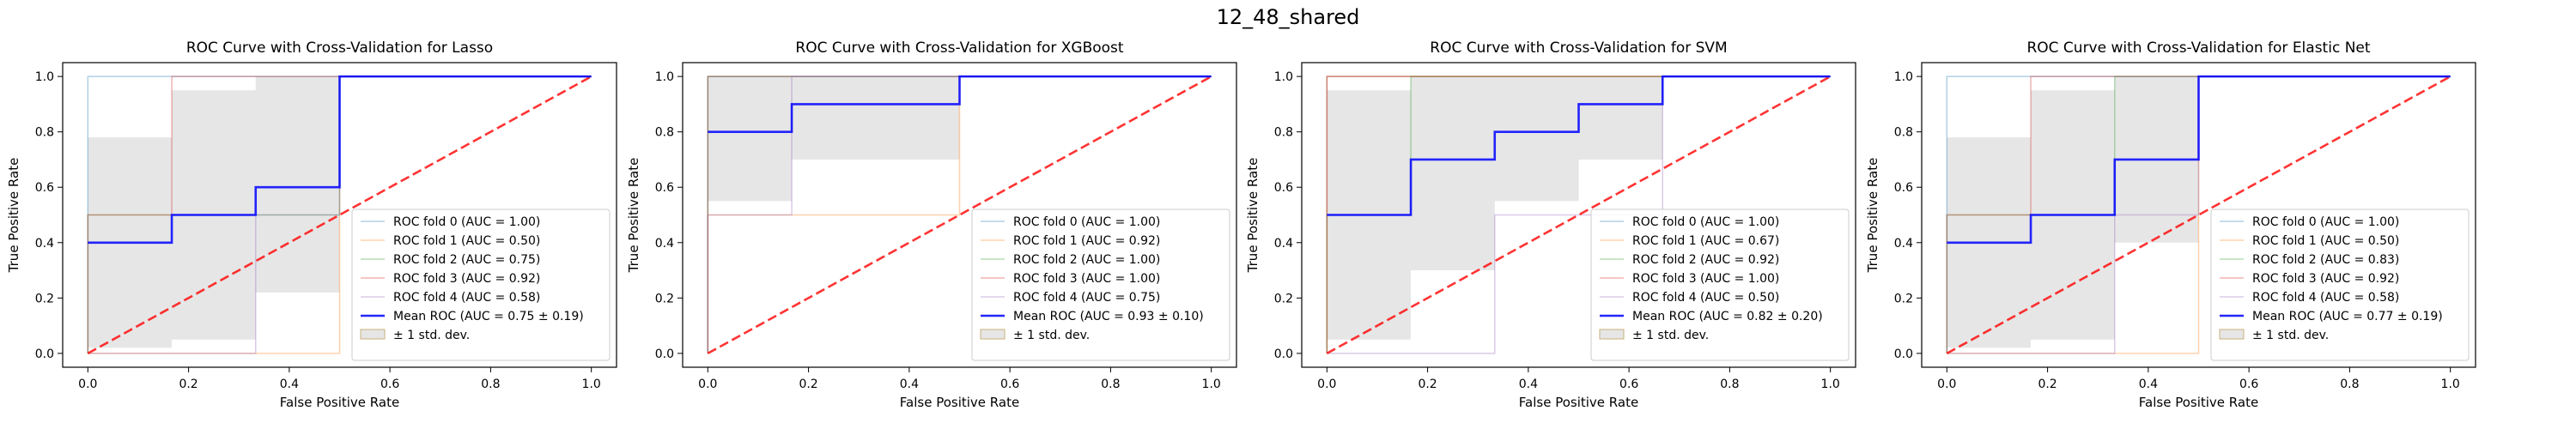  Describe the element at coordinates (1086, 241) in the screenshot. I see `legend-entry-label: ROC fold 1 (AUC = 0.92)` at that location.